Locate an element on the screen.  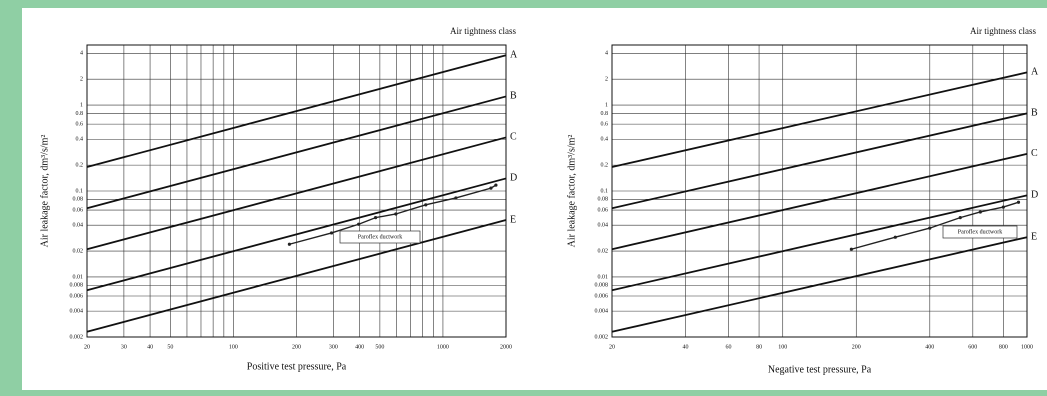
x-tick-label: 800 is located at coordinates (1003, 347).